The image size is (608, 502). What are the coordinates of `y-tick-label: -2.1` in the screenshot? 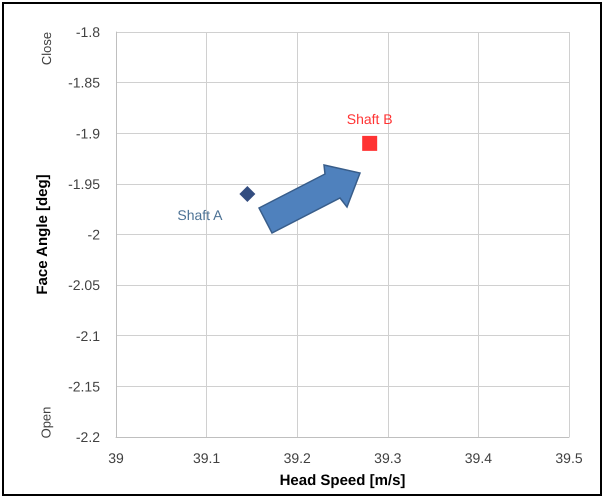 It's located at (88, 336).